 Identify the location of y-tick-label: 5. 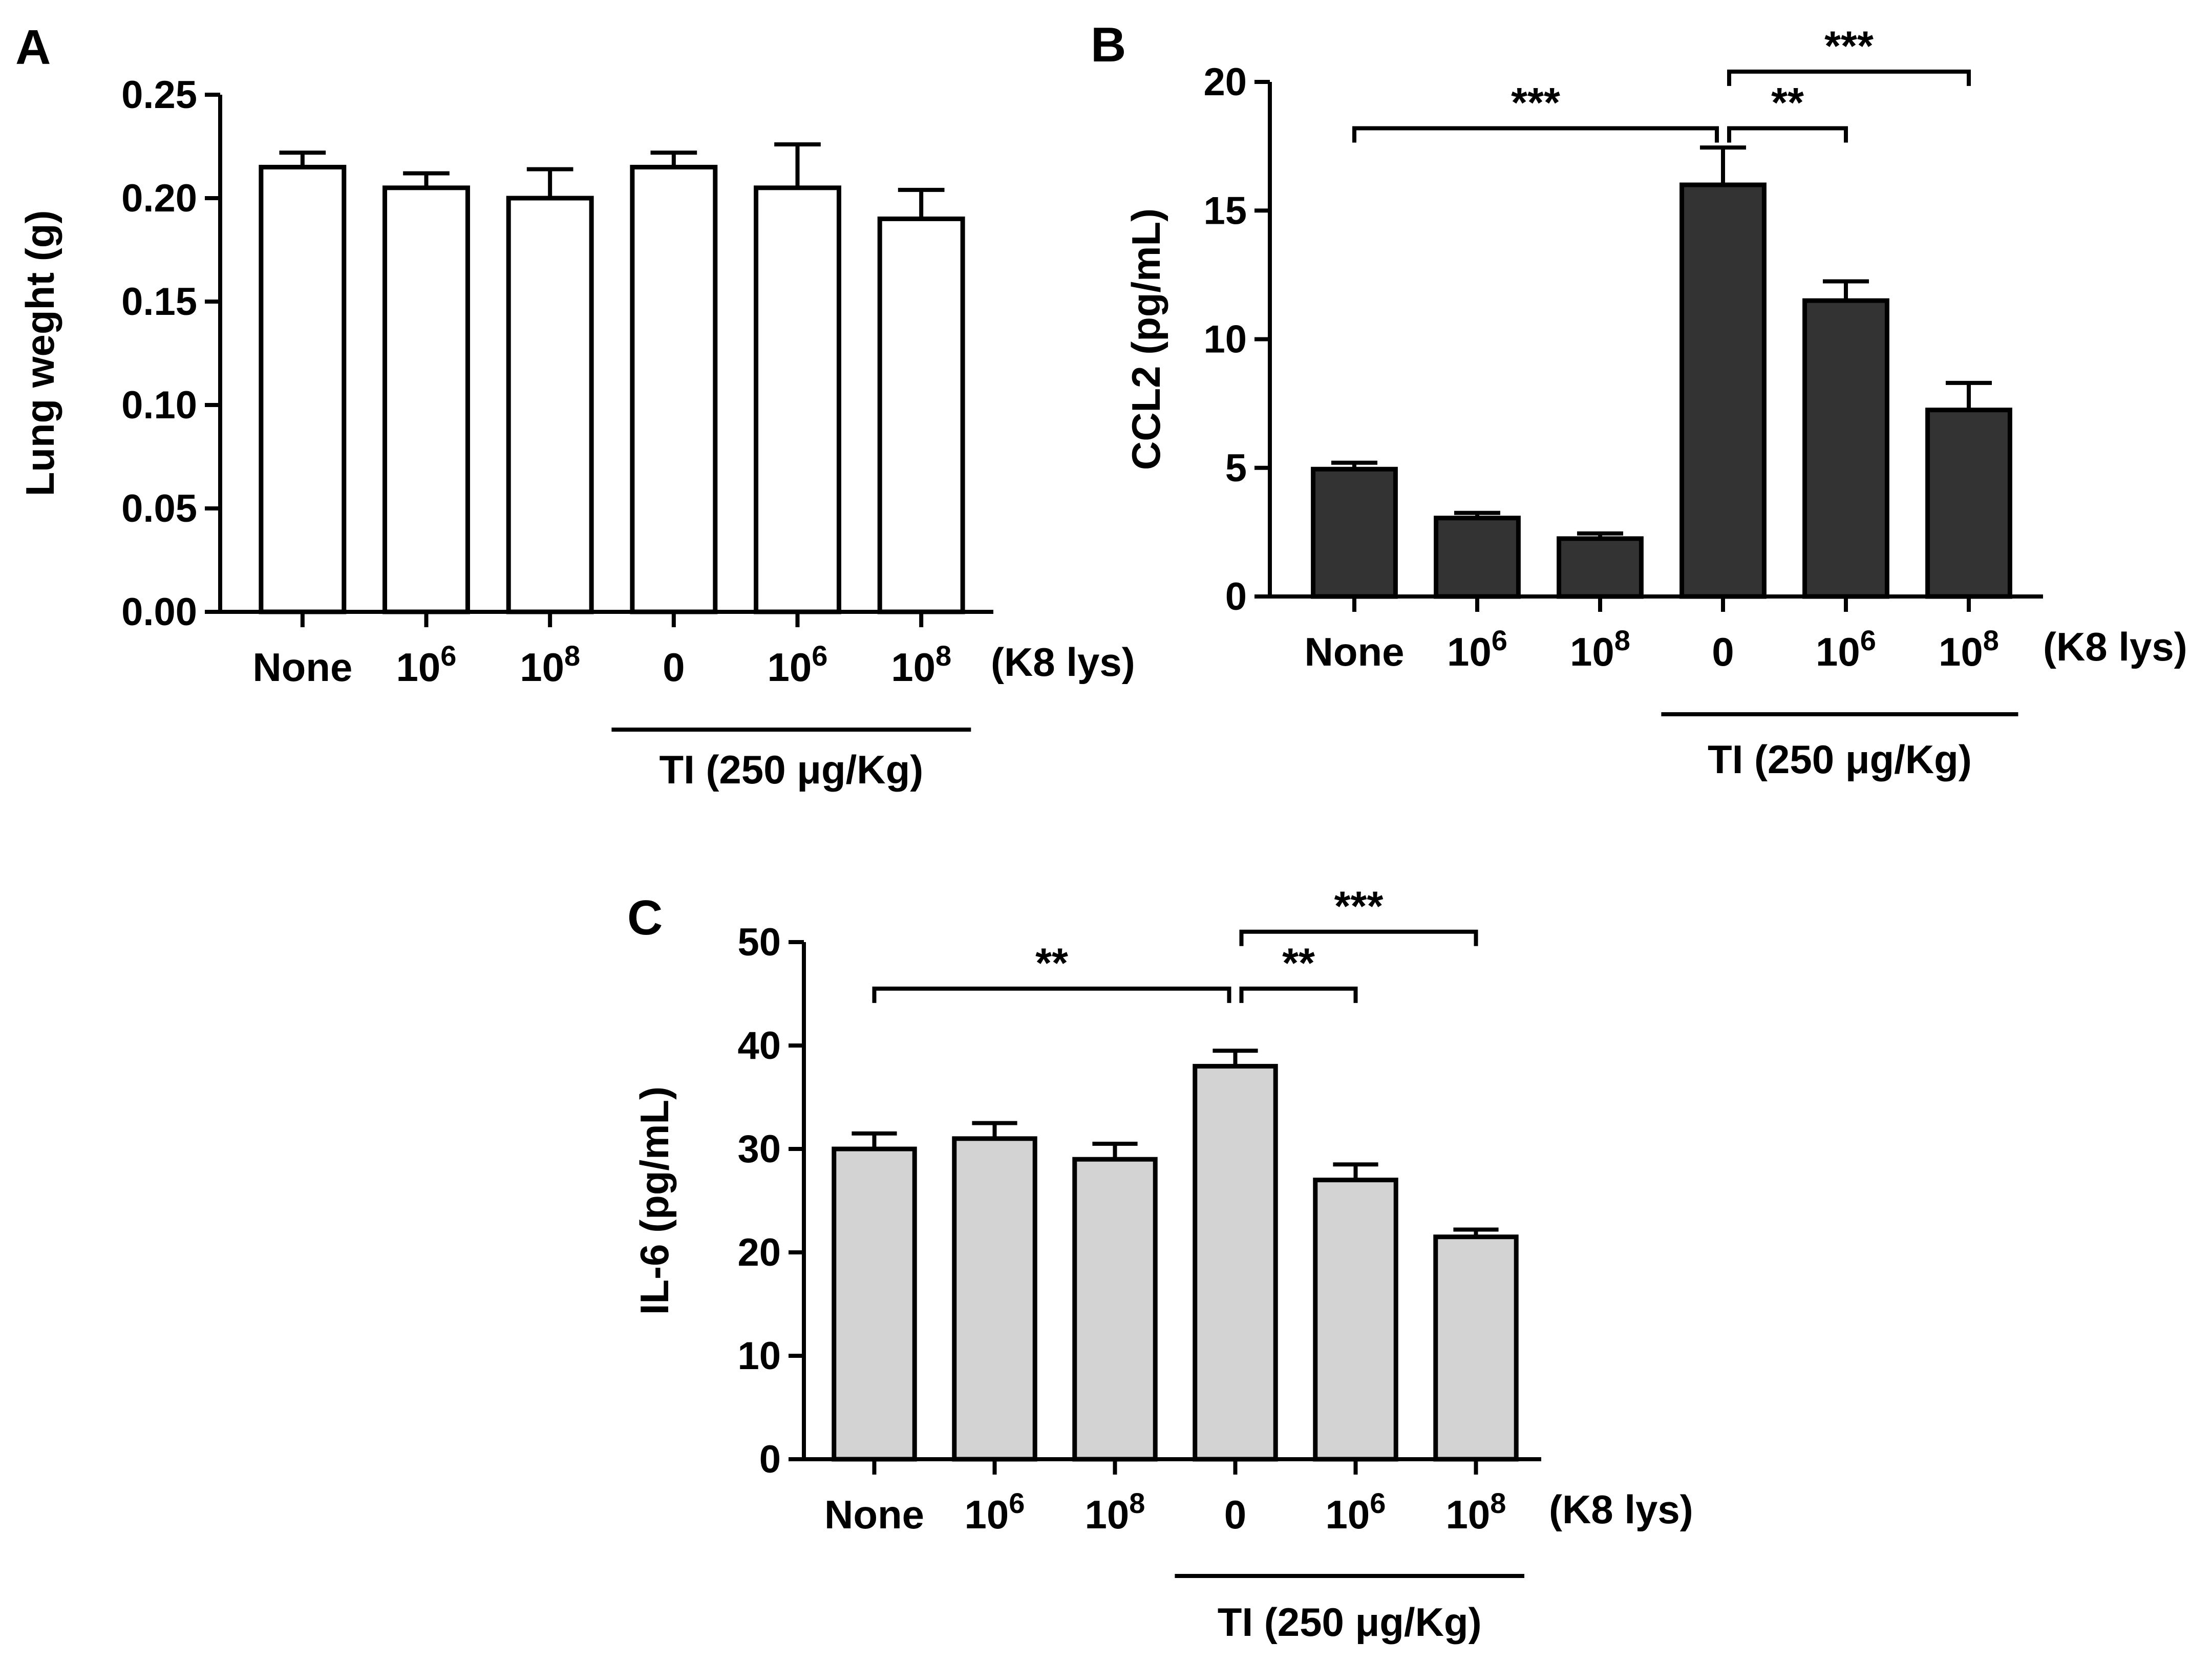
(1236, 468).